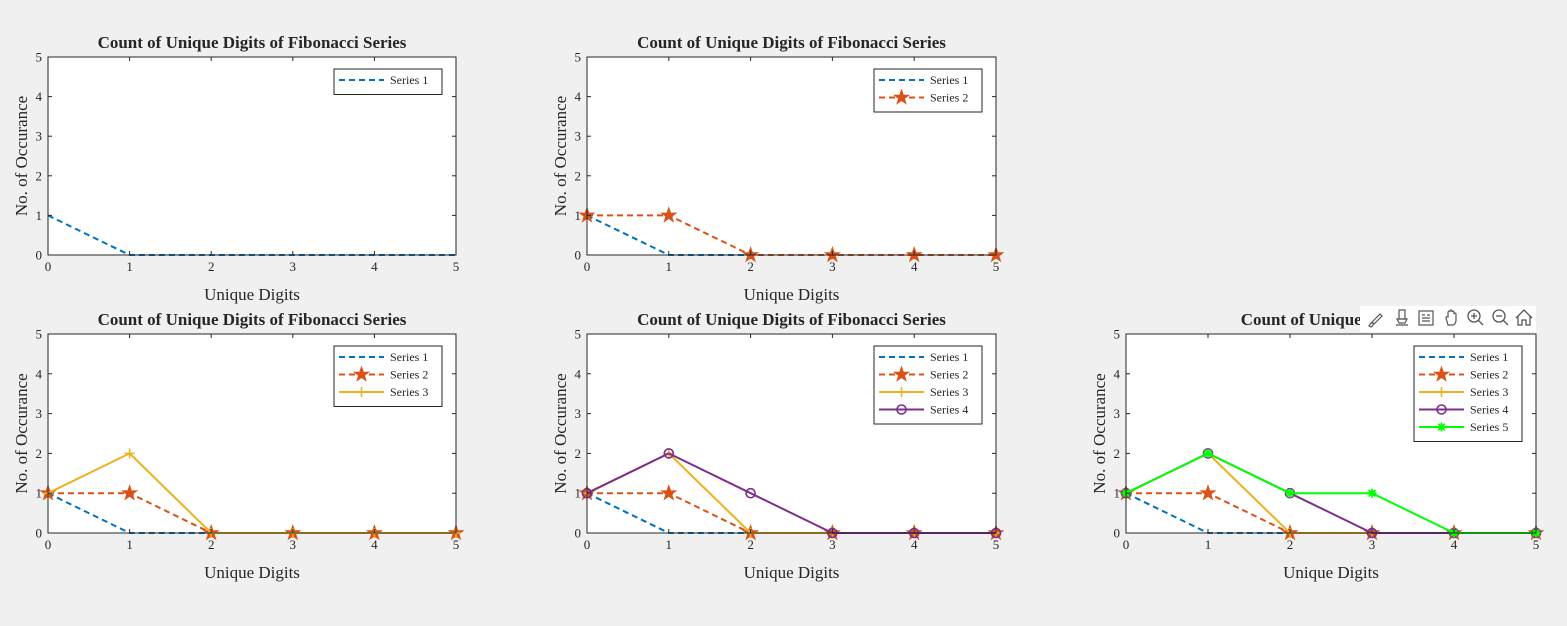  I want to click on series-2-point, so click(669, 214).